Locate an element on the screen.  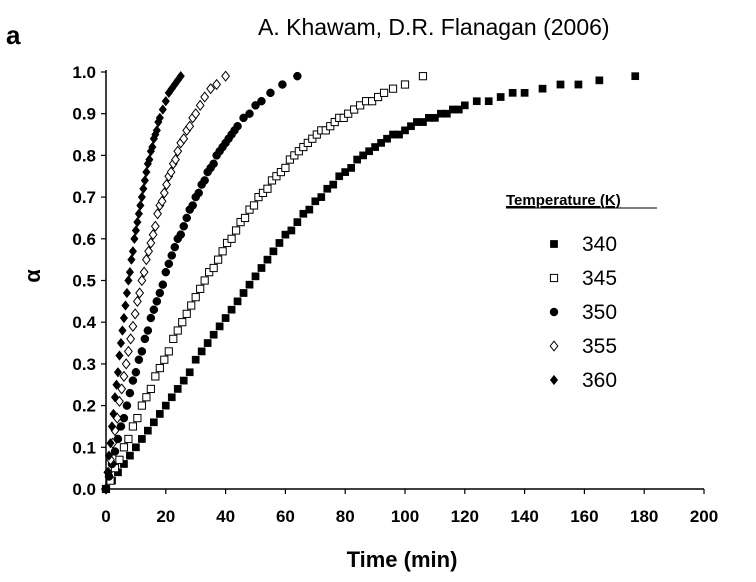
legend-item-345: 345 is located at coordinates (583, 278).